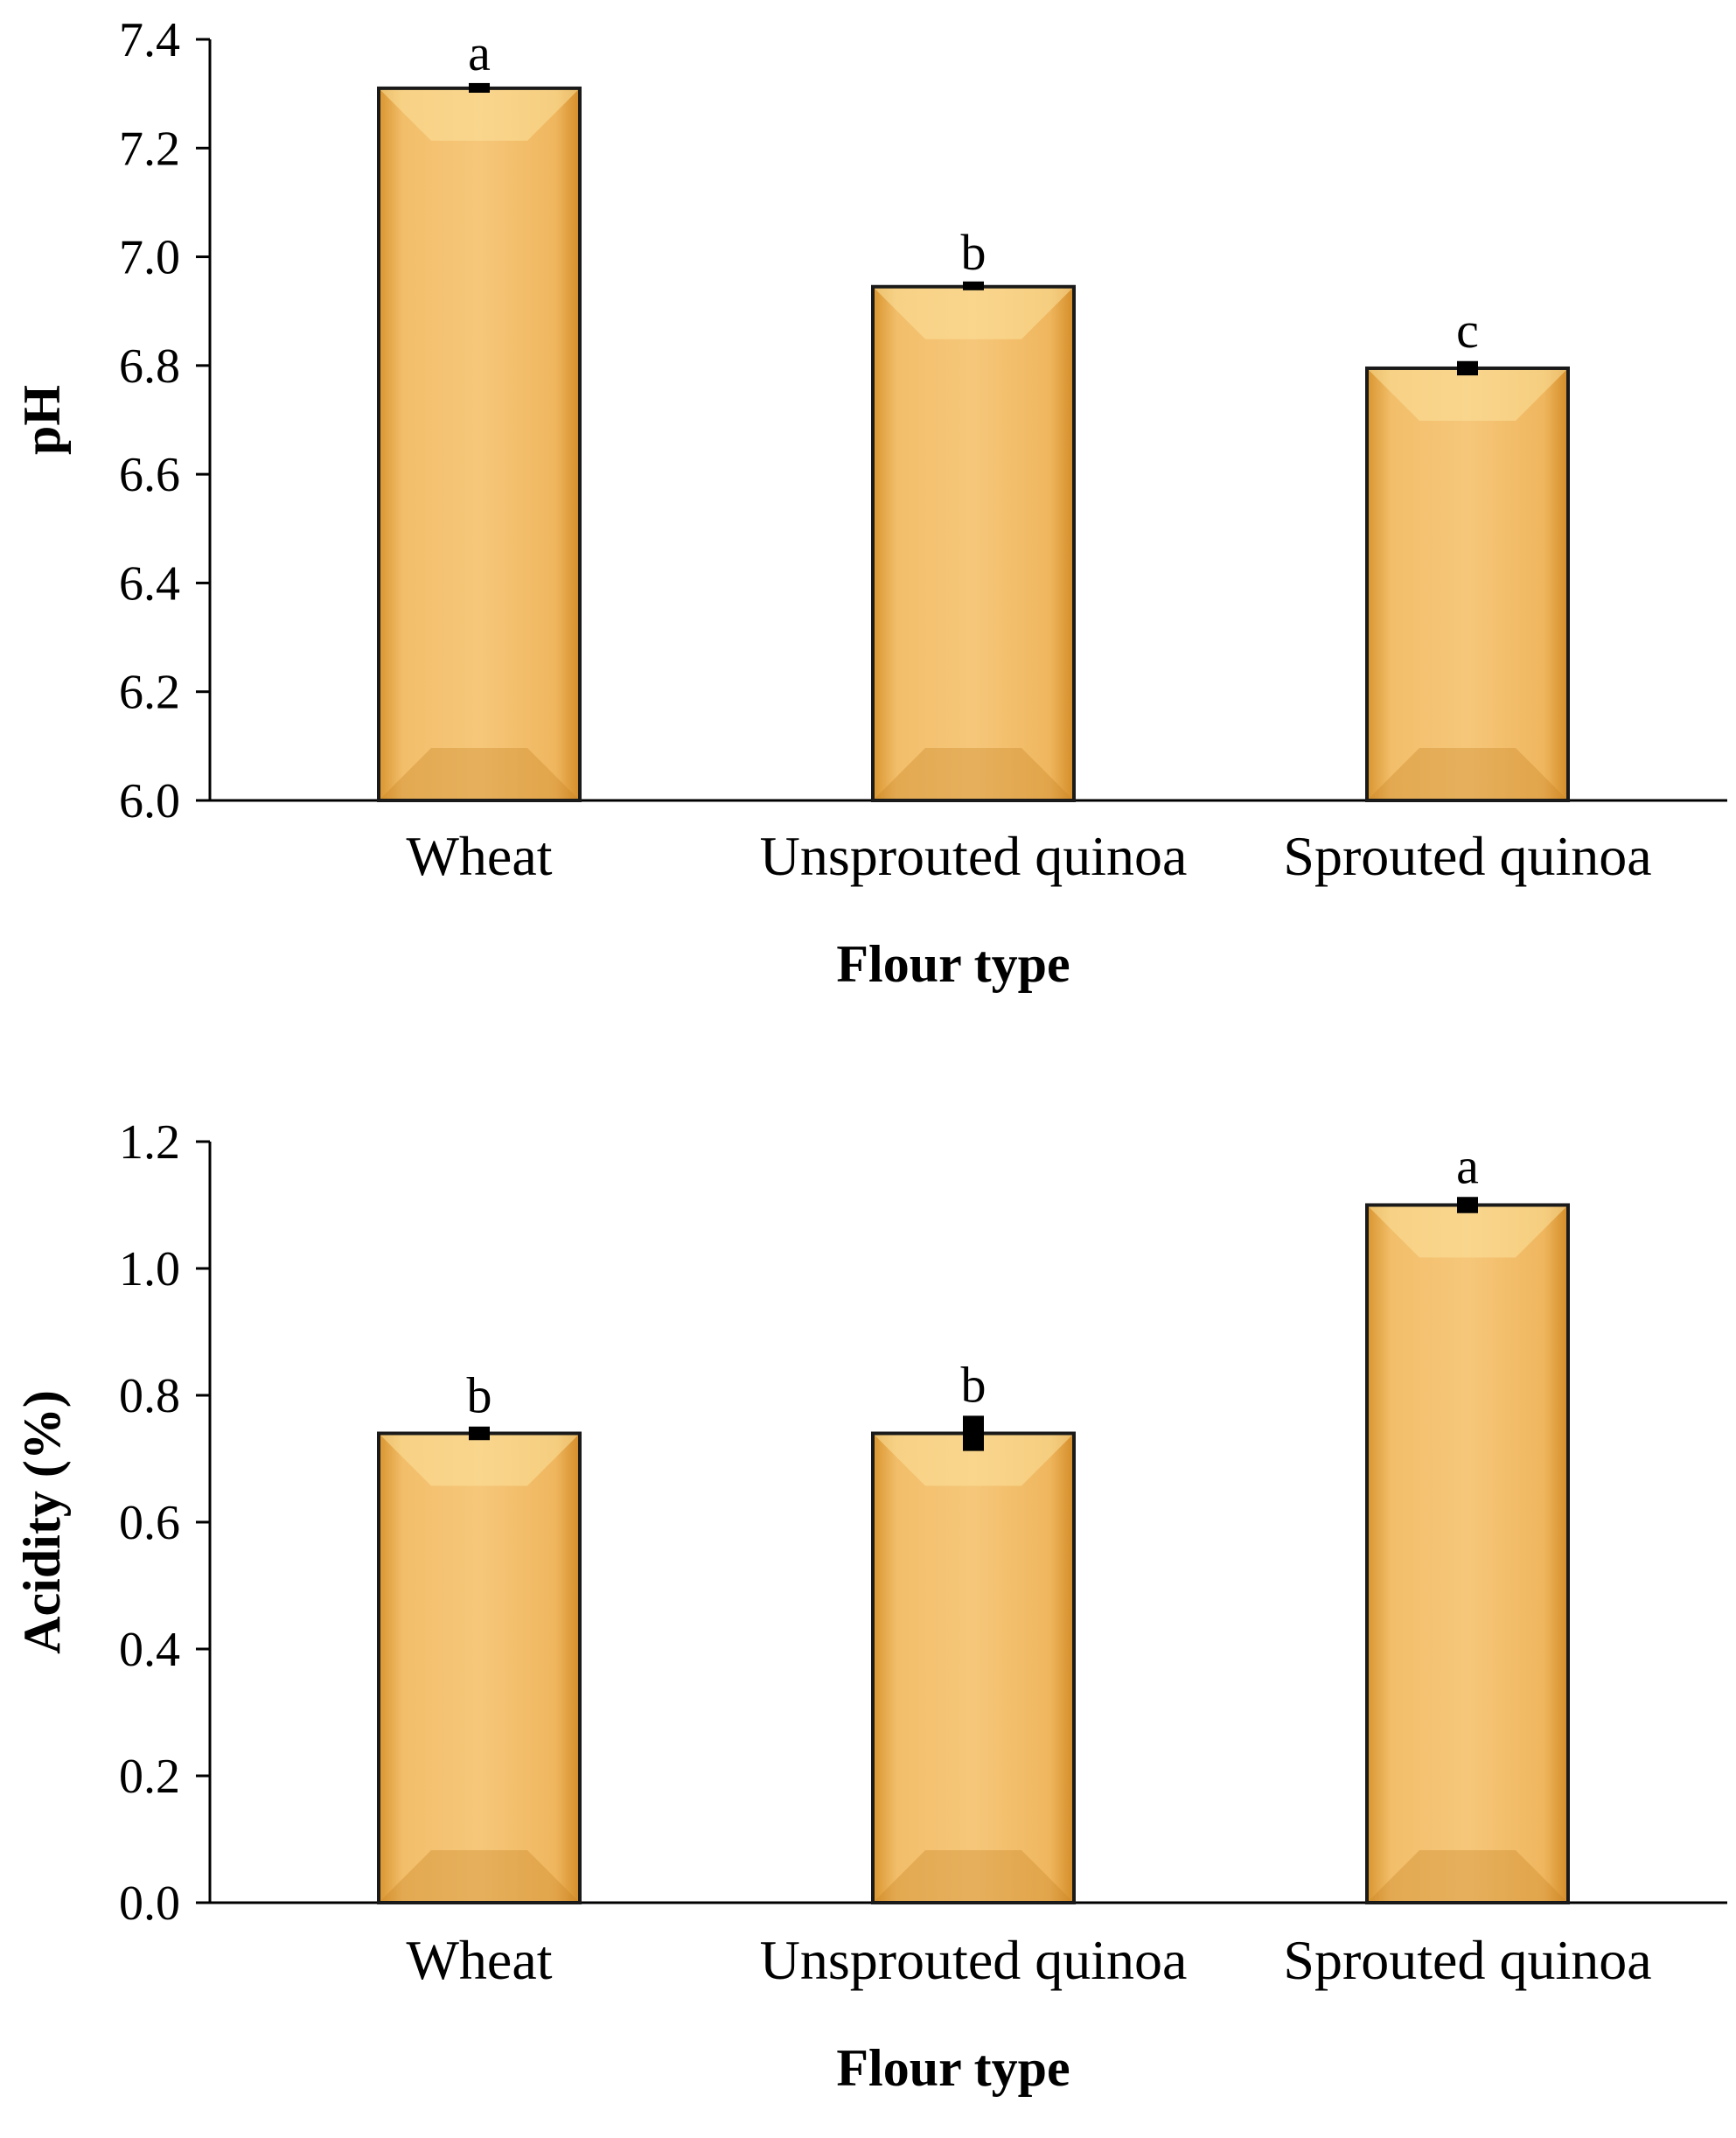 The image size is (1736, 2138). What do you see at coordinates (974, 253) in the screenshot?
I see `ph-significance-label-1: b` at bounding box center [974, 253].